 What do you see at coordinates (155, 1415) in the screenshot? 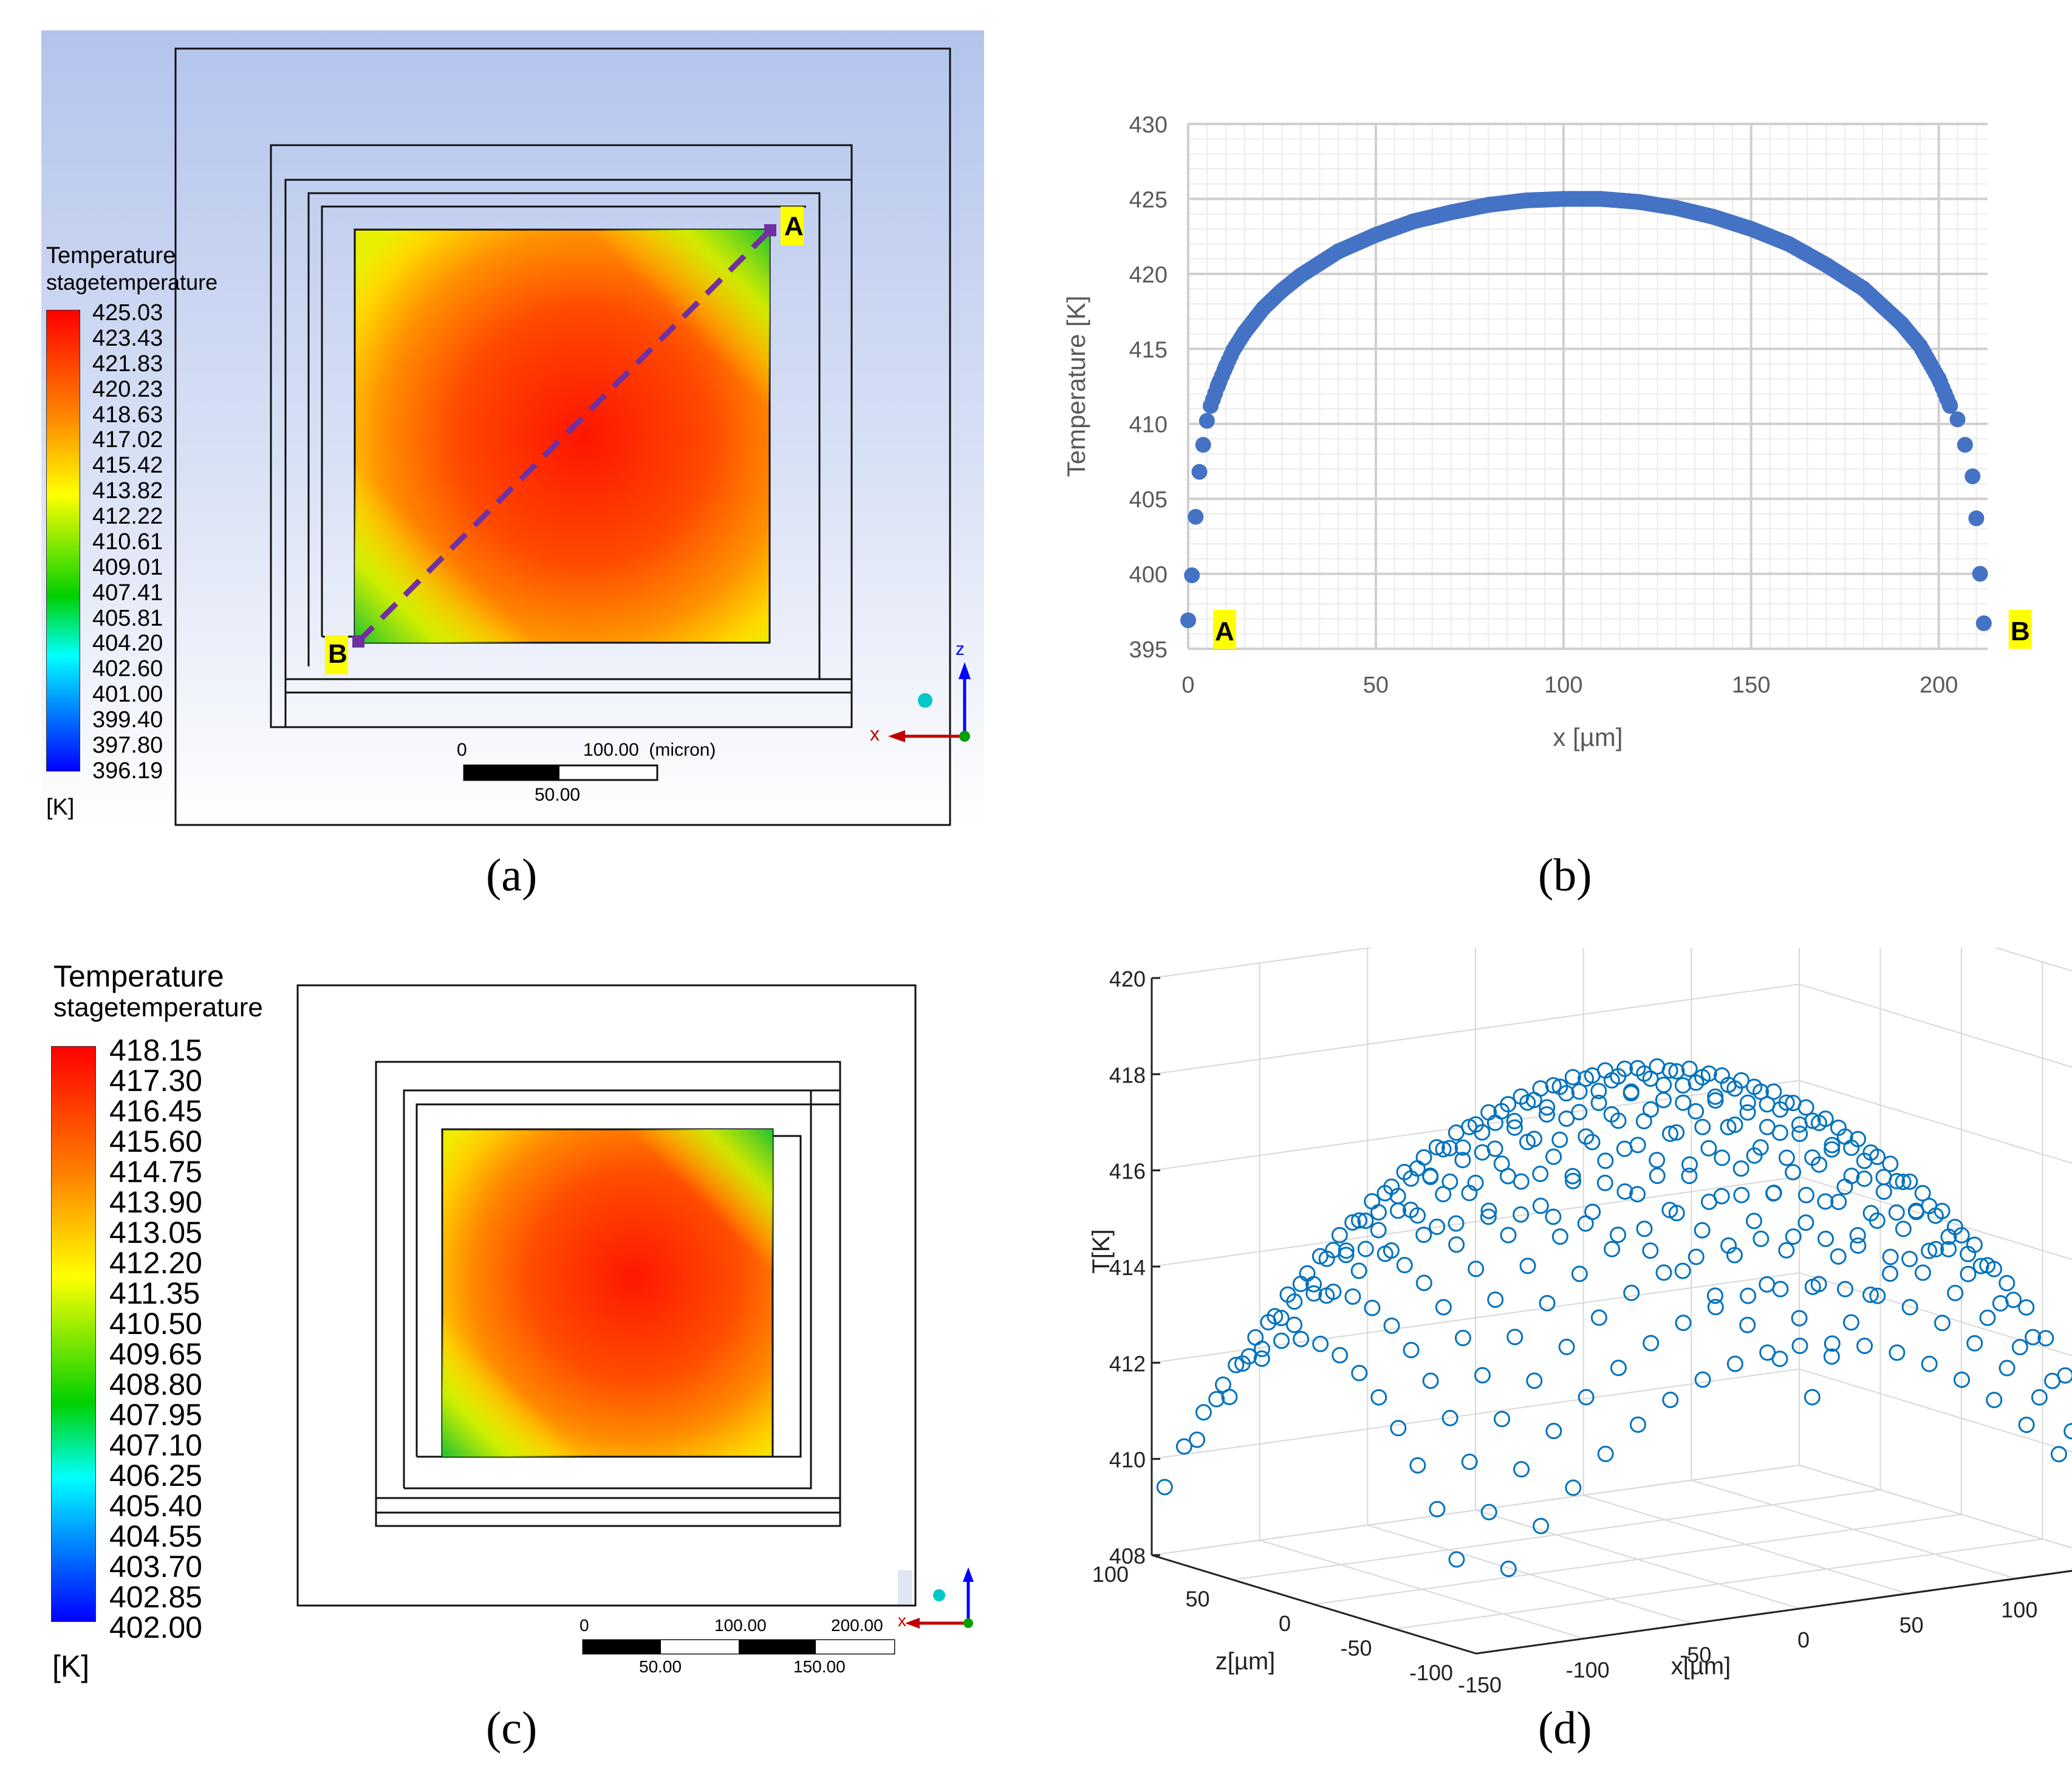
I see `colorbar-tick-c-12: 407.95` at bounding box center [155, 1415].